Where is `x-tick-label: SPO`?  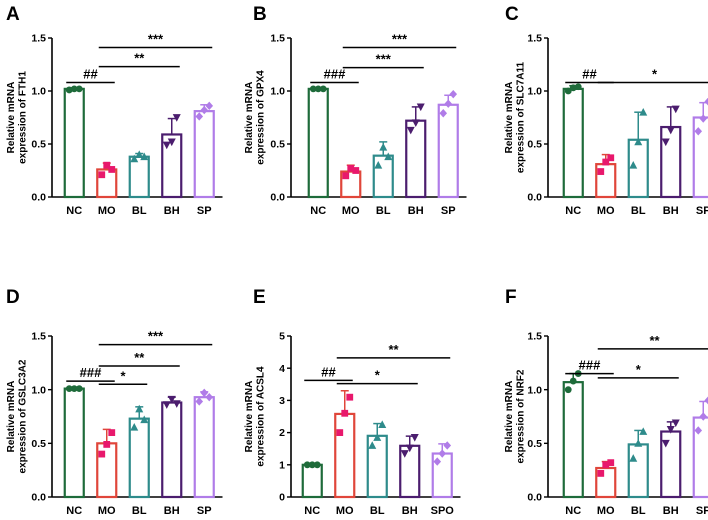 x-tick-label: SPO is located at coordinates (443, 511).